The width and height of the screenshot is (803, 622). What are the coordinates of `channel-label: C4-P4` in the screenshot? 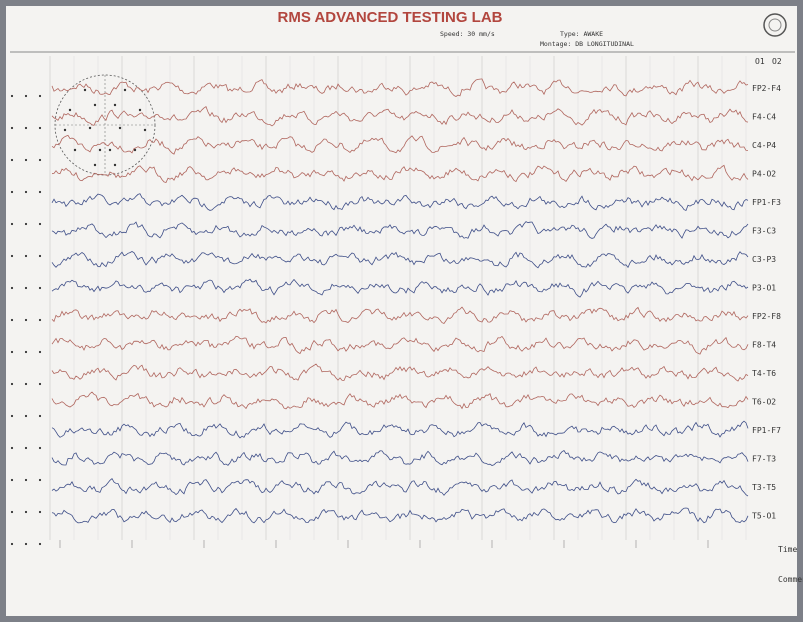 It's located at (764, 145).